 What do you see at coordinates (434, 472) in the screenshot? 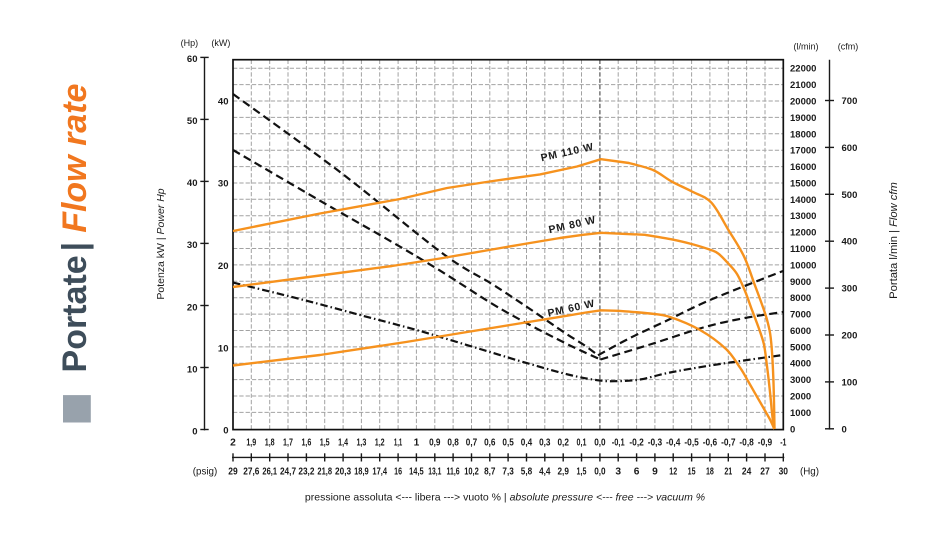
I see `svg-text: 13,1` at bounding box center [434, 472].